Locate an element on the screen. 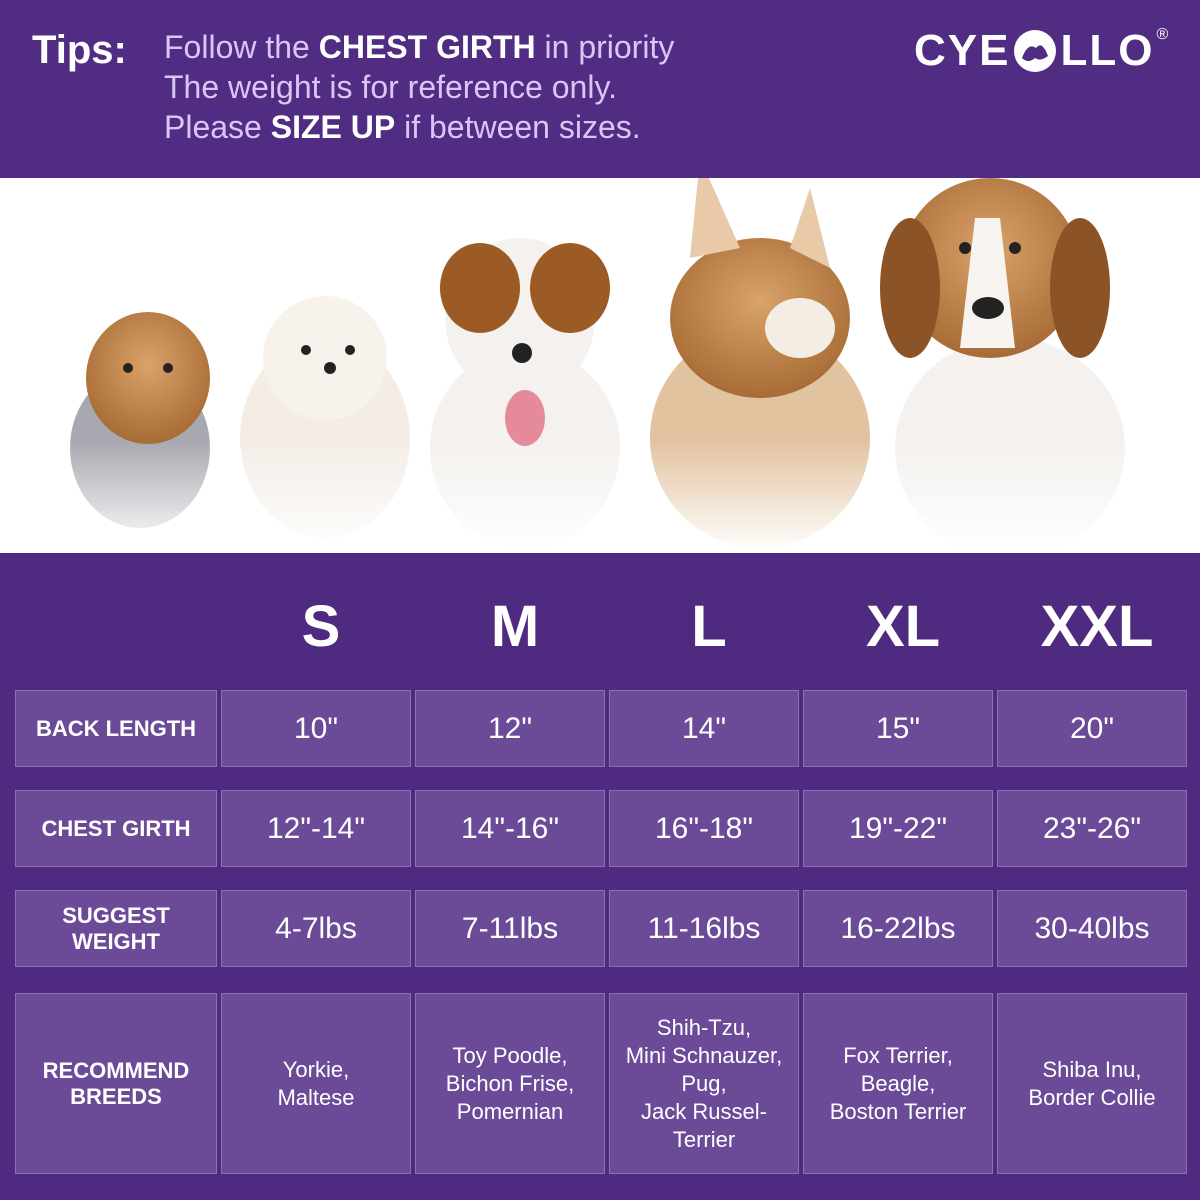  cell-text: Mini Schnauzer, is located at coordinates (704, 1055).